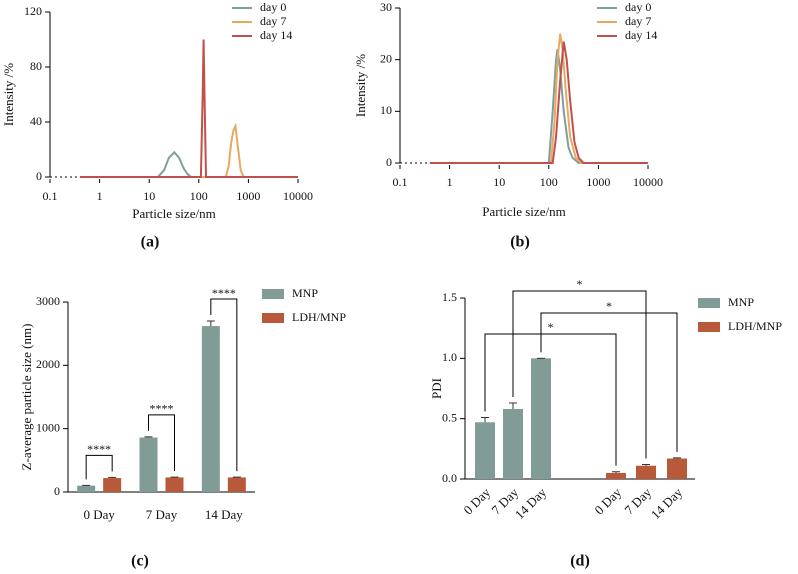  Describe the element at coordinates (386, 58) in the screenshot. I see `y-tick-label: 20` at that location.